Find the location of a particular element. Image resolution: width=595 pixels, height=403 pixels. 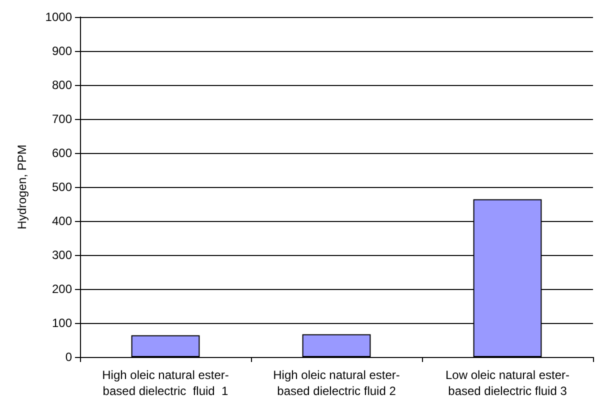

y-tick-label: 1000 is located at coordinates (58, 17).